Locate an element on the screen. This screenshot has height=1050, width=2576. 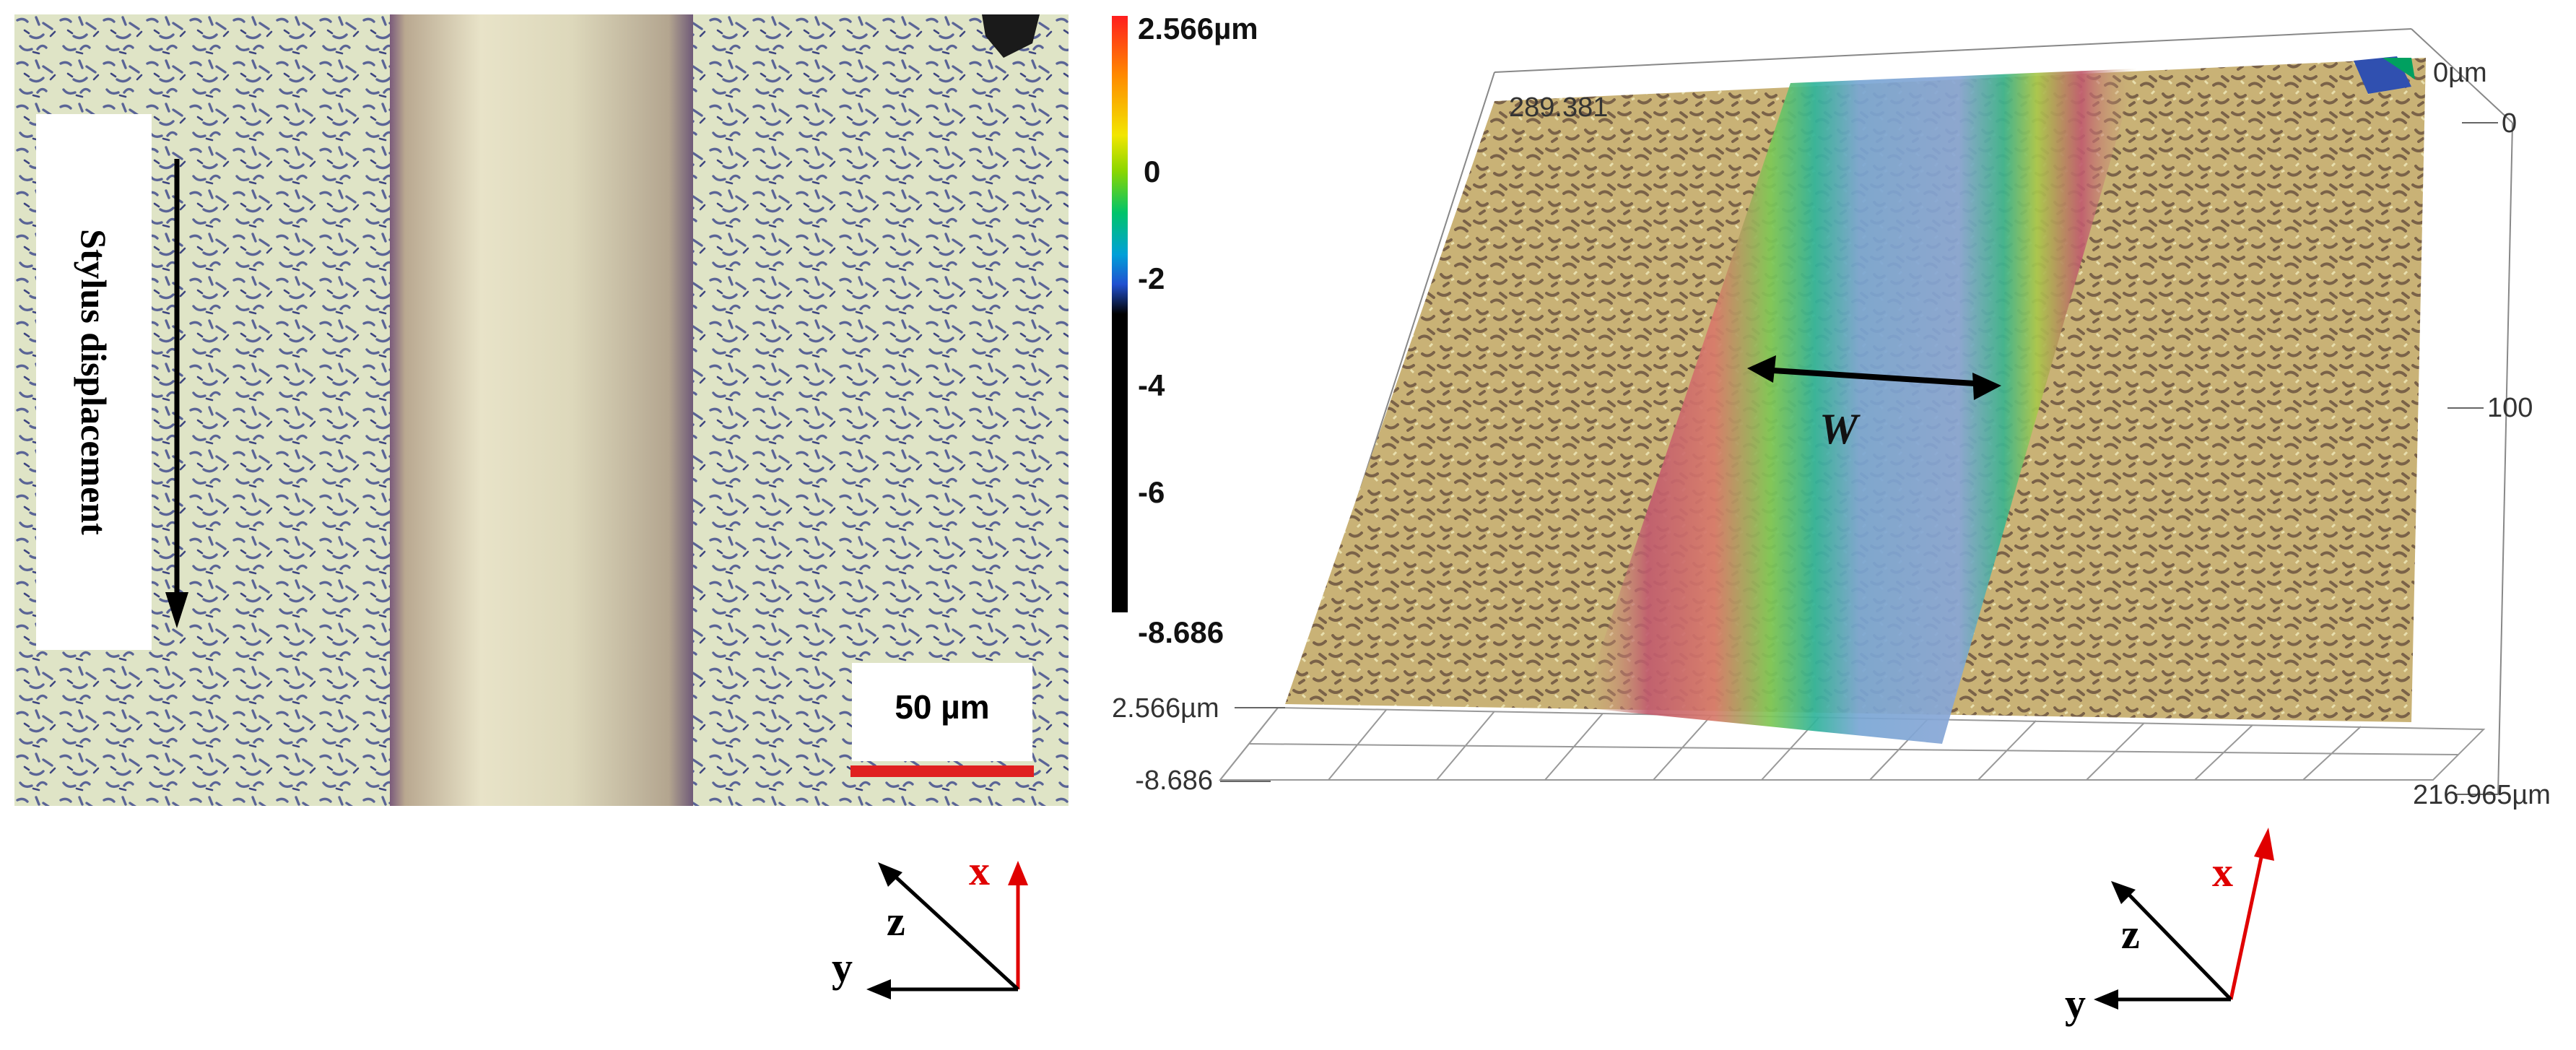
colorbar-min-label: -8.686 is located at coordinates (1181, 632).